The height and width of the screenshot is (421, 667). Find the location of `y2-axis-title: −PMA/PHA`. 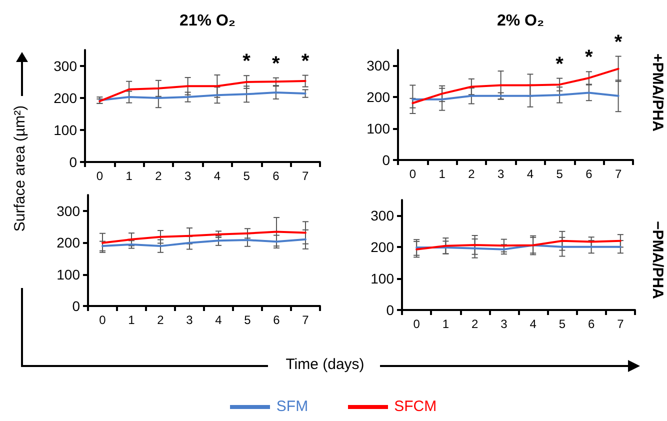

y2-axis-title: −PMA/PHA is located at coordinates (657, 260).